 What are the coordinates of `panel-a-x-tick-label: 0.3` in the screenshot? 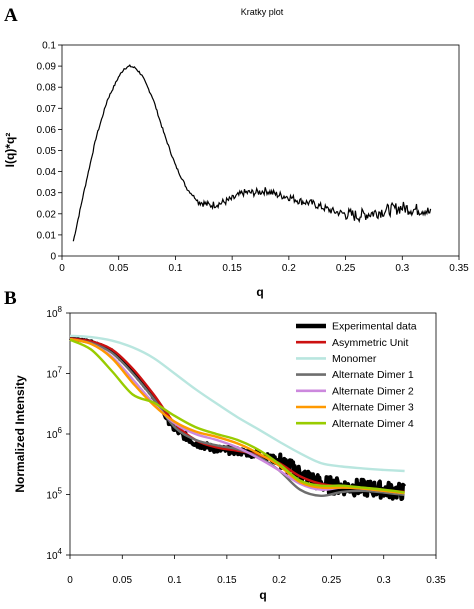 It's located at (402, 268).